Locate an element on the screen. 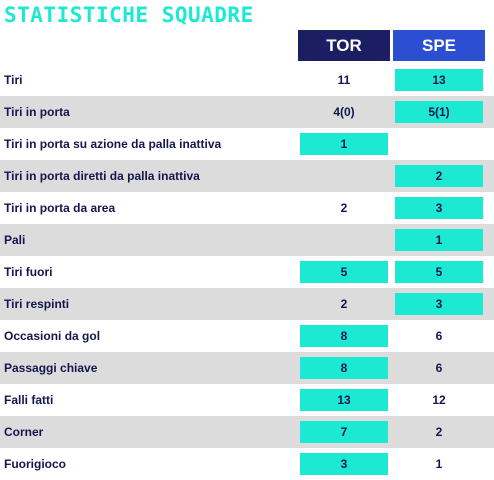  stat-value-text: 4(0) is located at coordinates (344, 112).